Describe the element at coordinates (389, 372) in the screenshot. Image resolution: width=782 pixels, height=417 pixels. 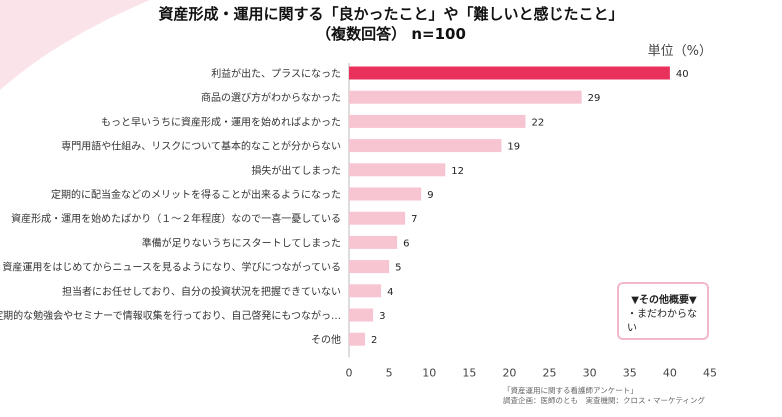
I see `x-tick-label-1: 5` at that location.